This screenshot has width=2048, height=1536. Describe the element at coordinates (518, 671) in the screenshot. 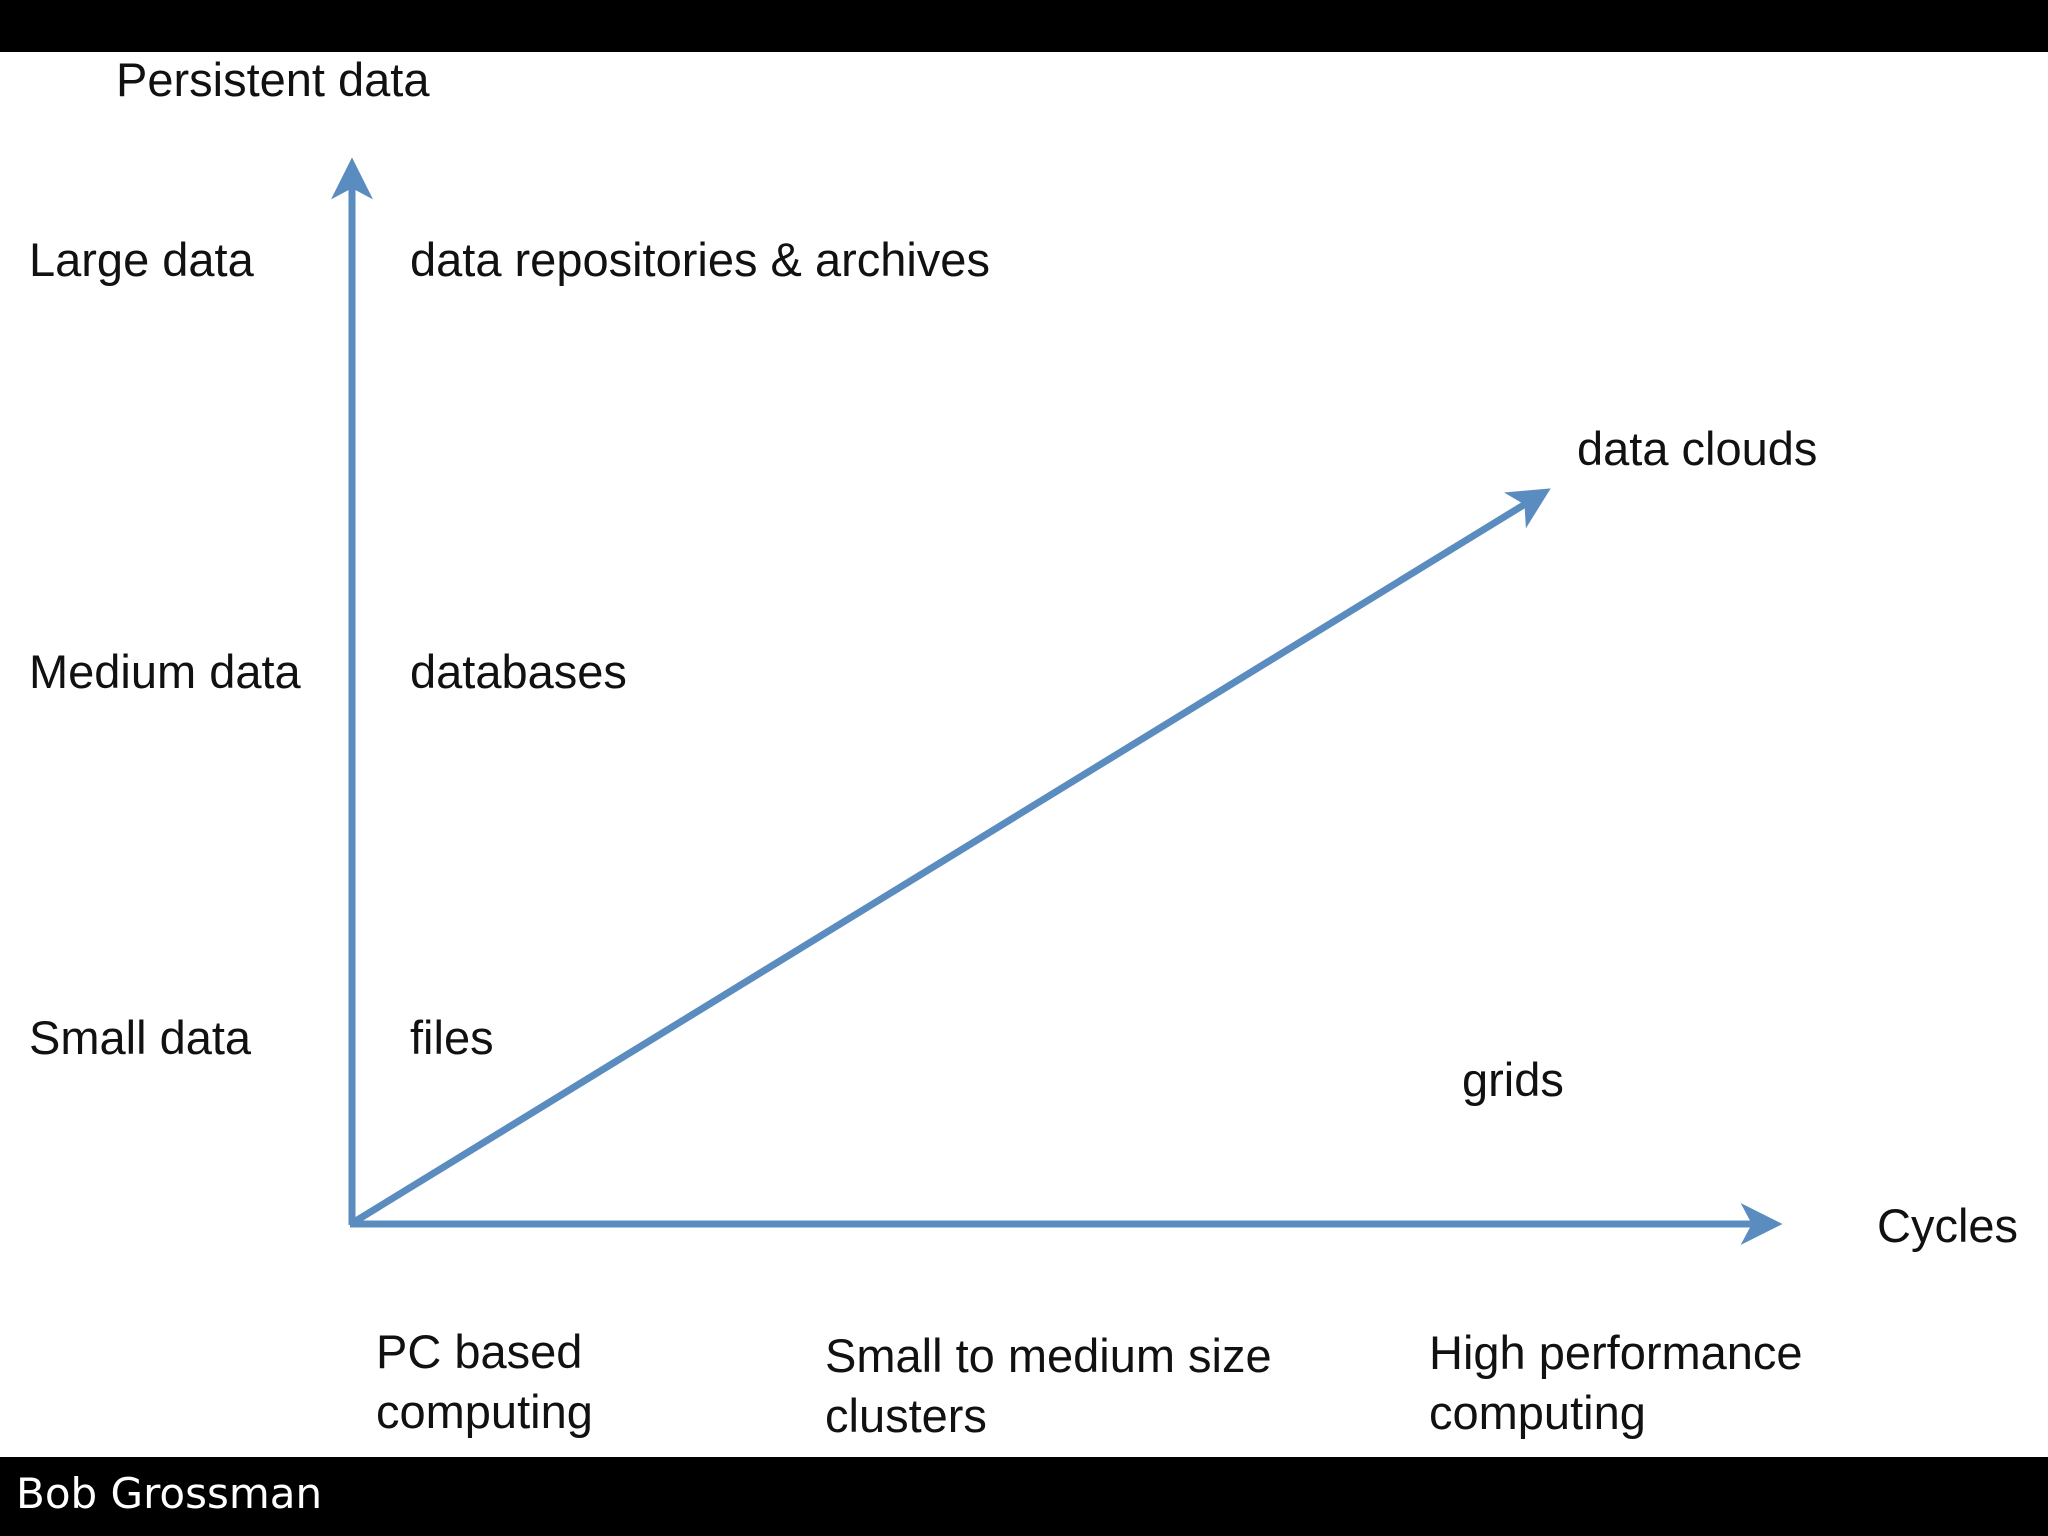

I see `storage-label-databases: databases` at that location.